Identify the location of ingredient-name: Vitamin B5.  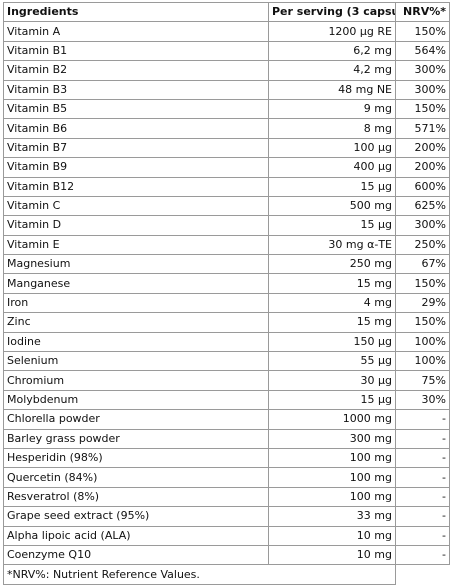
(136, 109).